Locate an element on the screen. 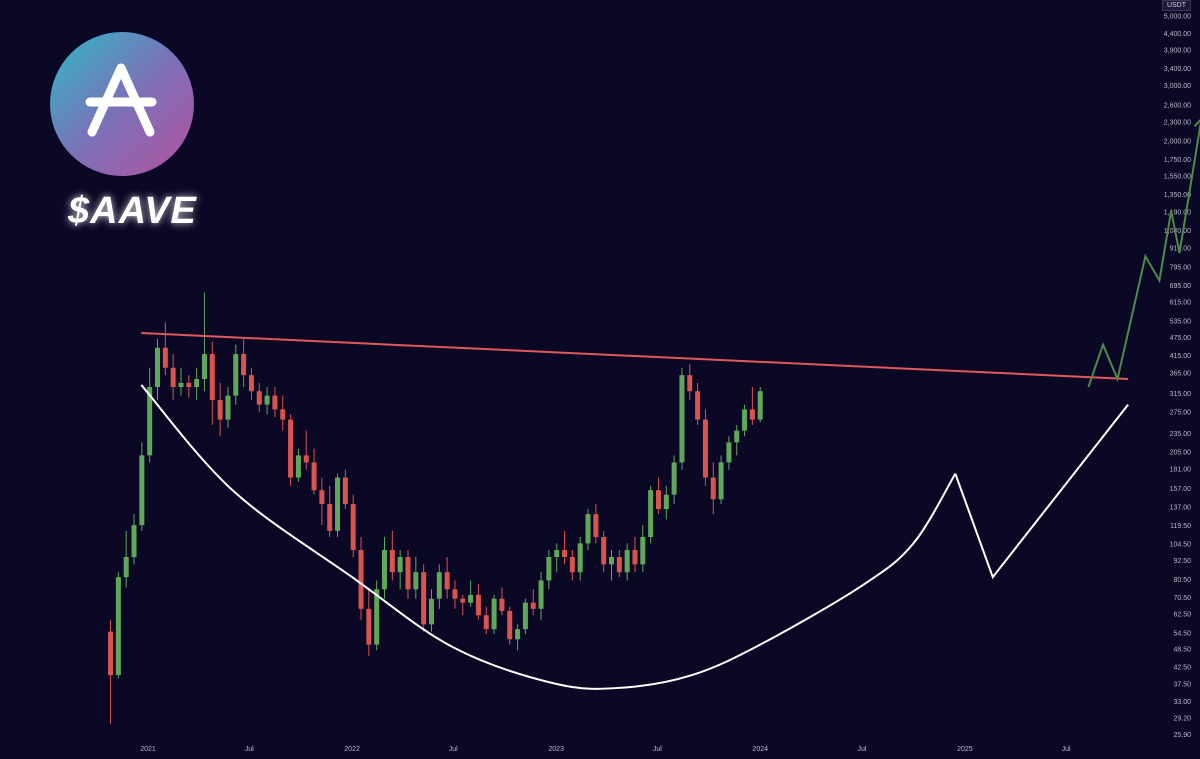 The height and width of the screenshot is (759, 1200). projection-path is located at coordinates (1143, 254).